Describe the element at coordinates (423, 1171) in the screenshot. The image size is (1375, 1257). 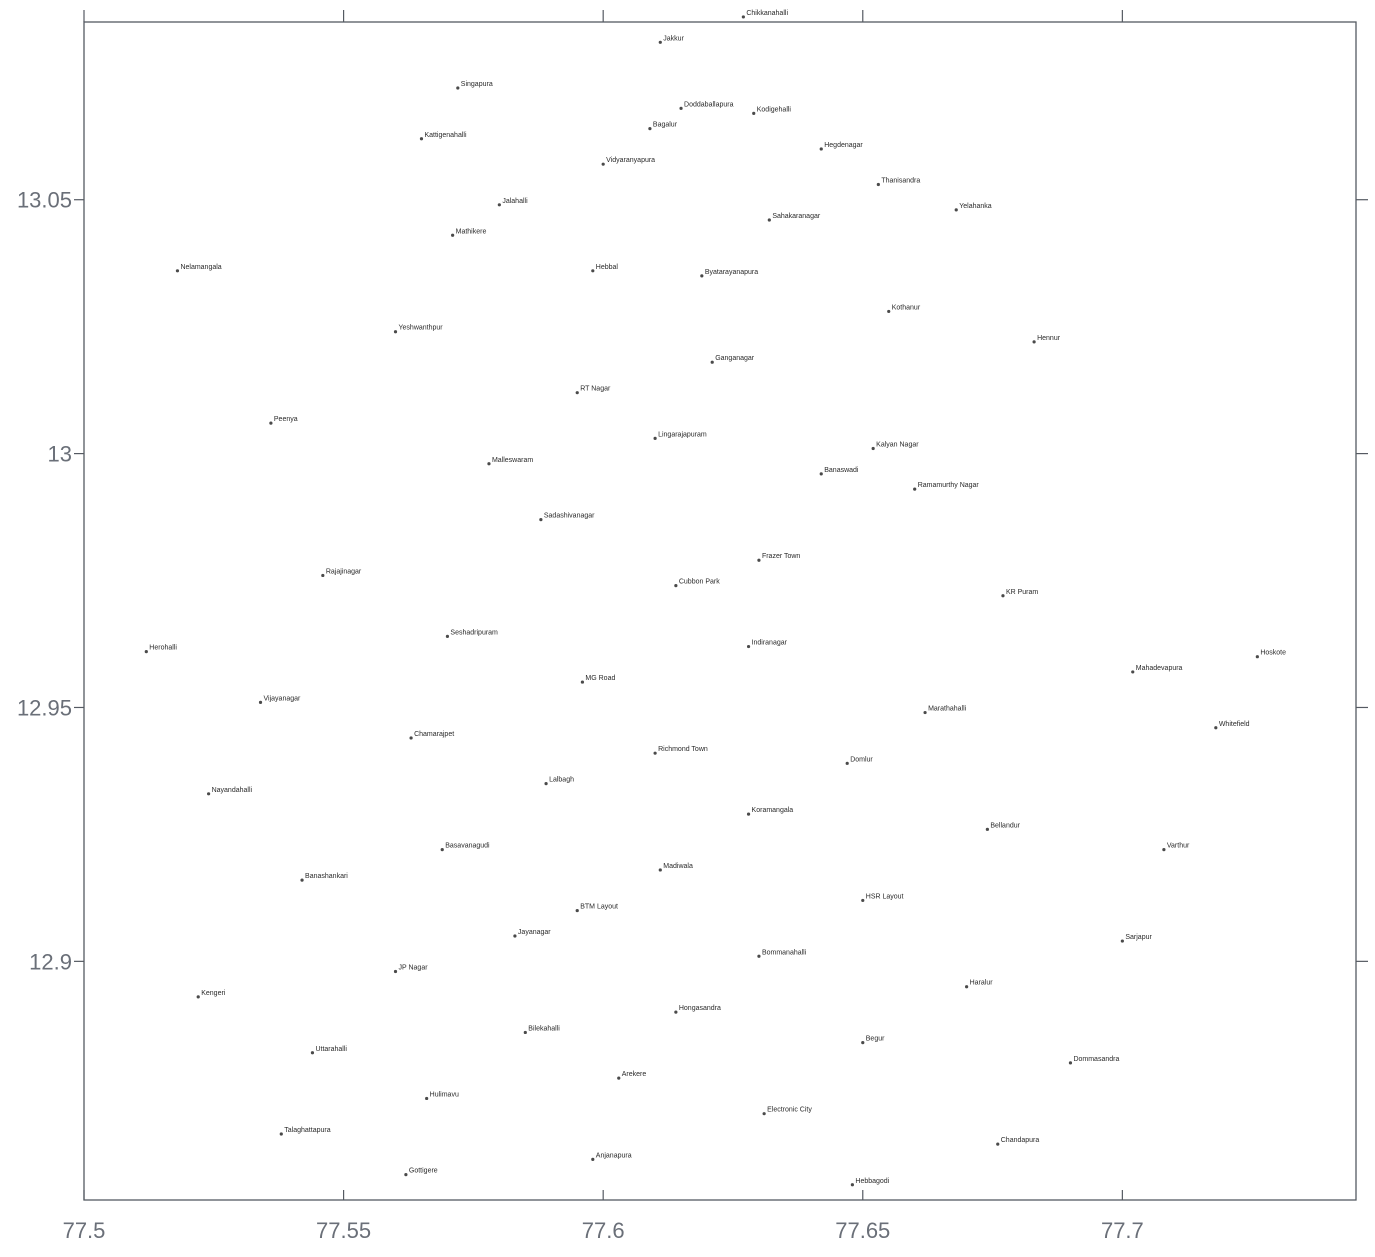
I see `data-point-label: Gottigere` at that location.